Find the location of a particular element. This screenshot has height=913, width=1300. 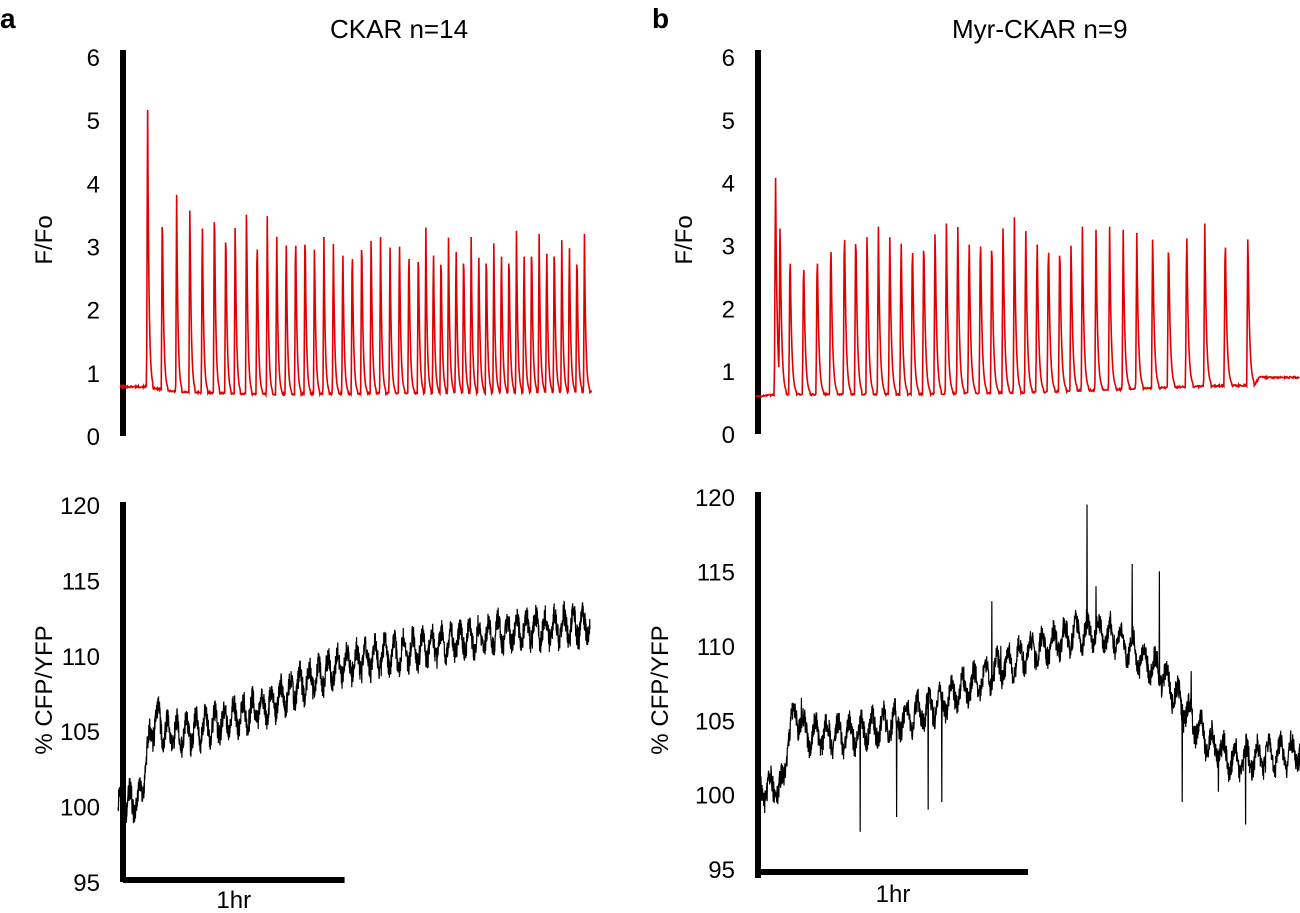

panel-letter-b: b is located at coordinates (660, 18).